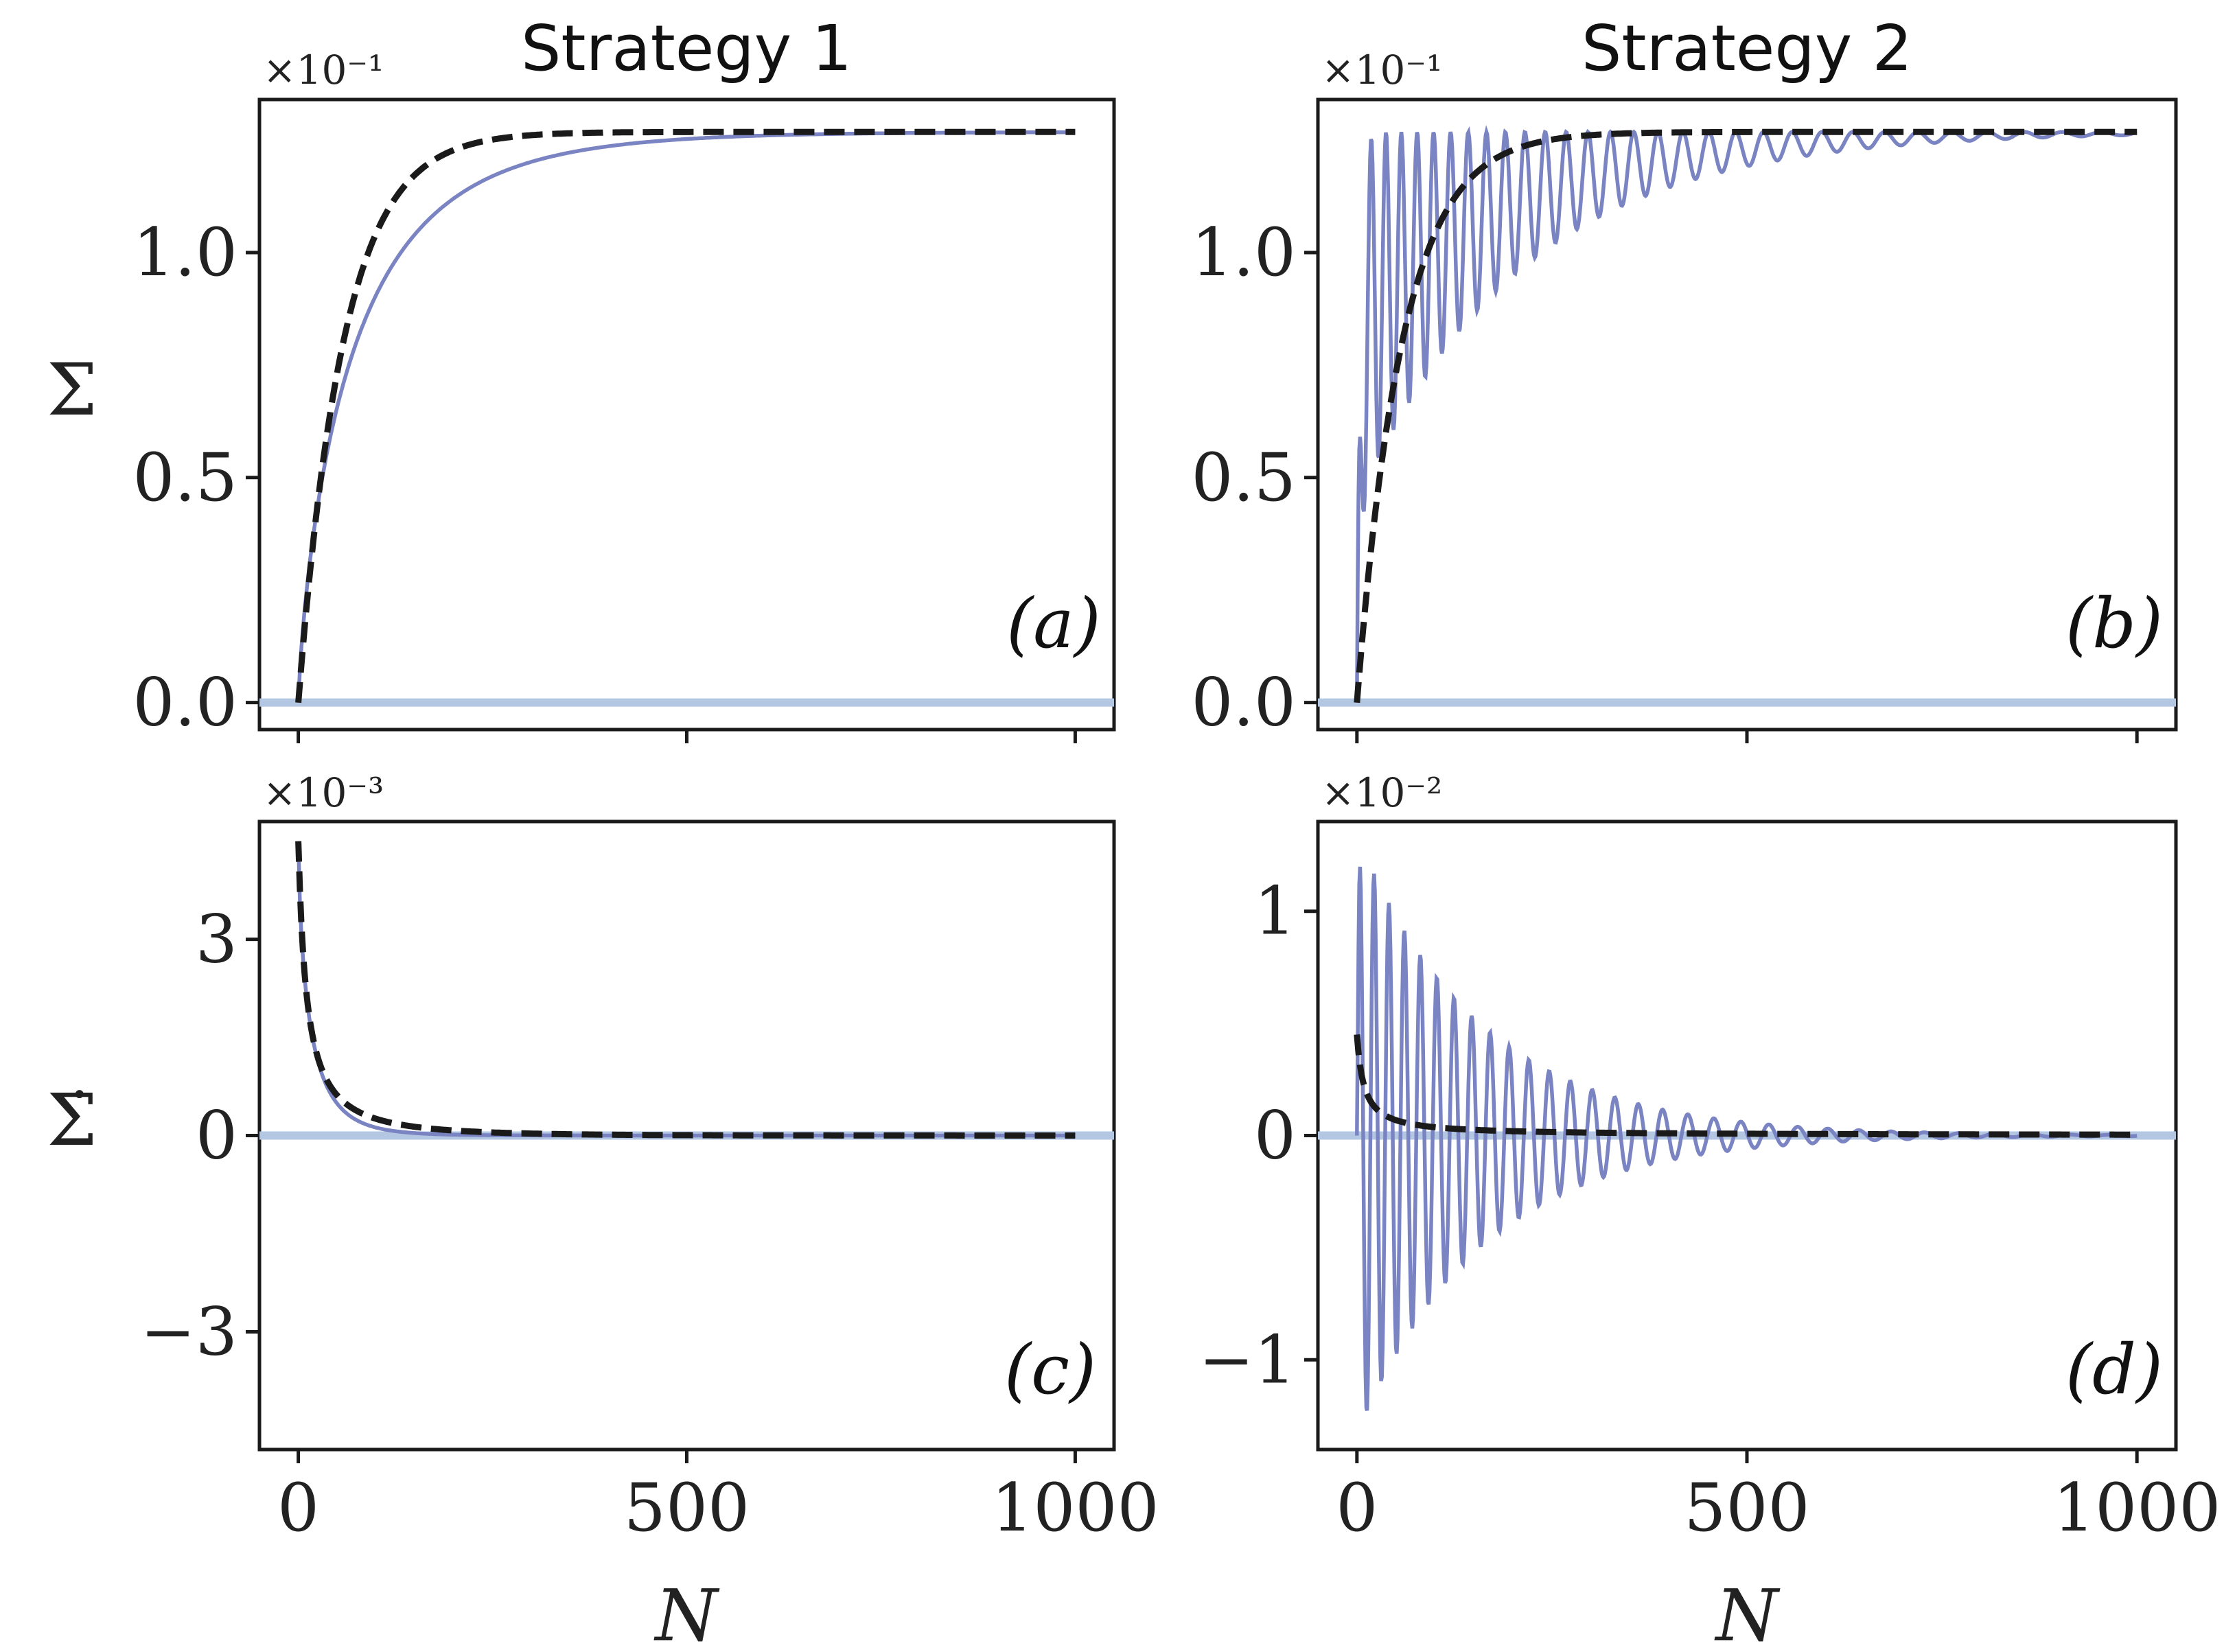 The height and width of the screenshot is (1652, 2224). Describe the element at coordinates (1747, 48) in the screenshot. I see `panel-b-title: Strategy 2` at that location.